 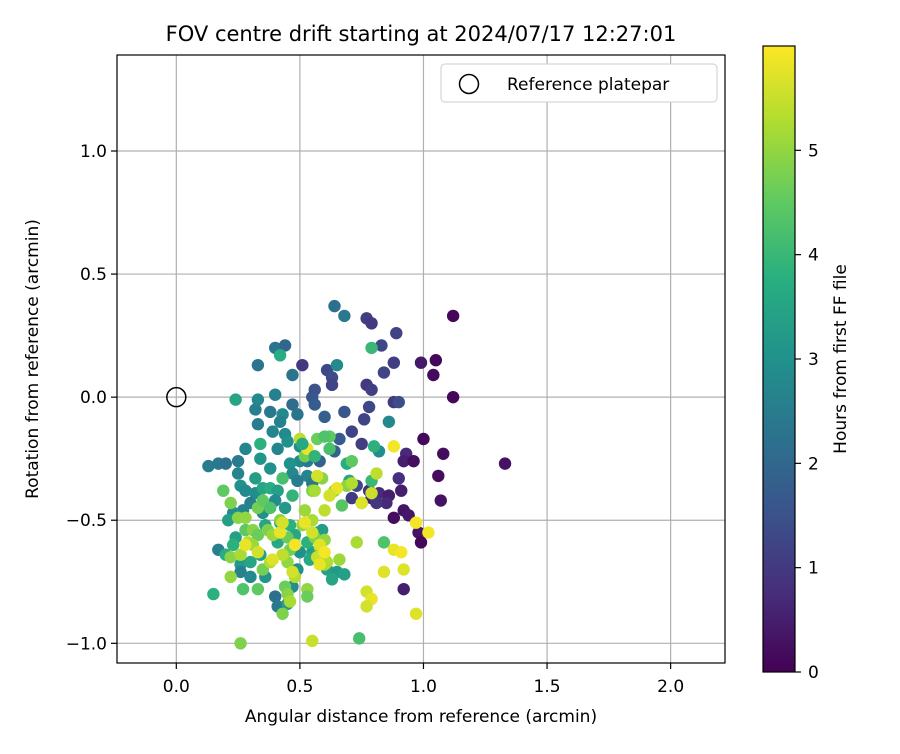 What do you see at coordinates (813, 151) in the screenshot?
I see `colorbar-tick-label: 5` at bounding box center [813, 151].